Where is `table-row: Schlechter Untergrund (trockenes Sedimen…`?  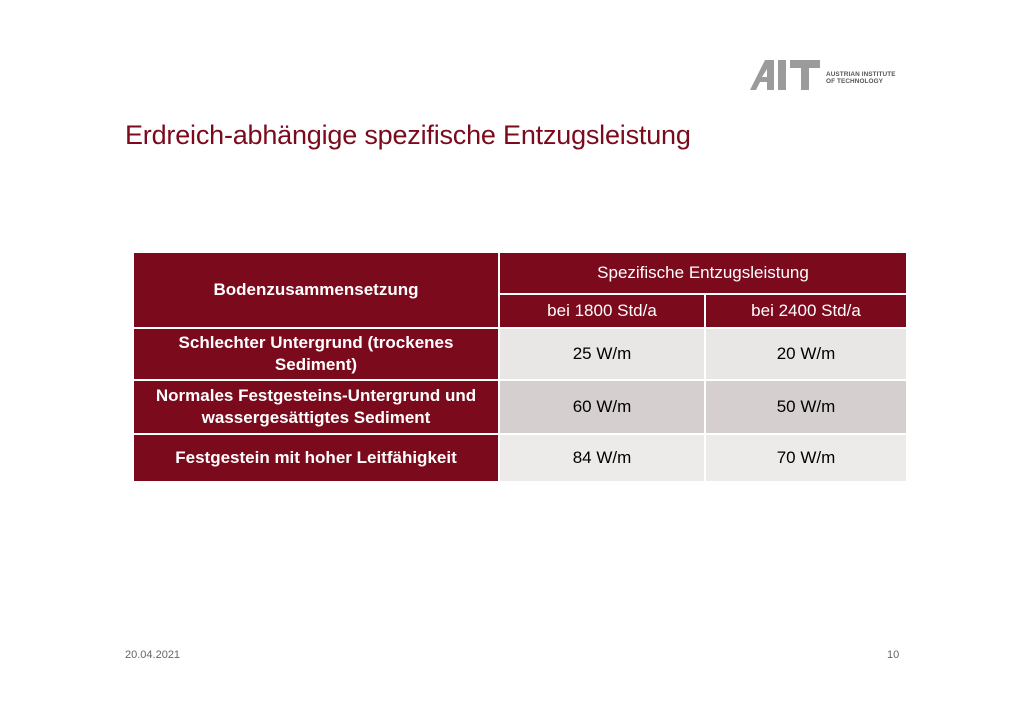 table-row: Schlechter Untergrund (trockenes Sedimen… is located at coordinates (520, 354).